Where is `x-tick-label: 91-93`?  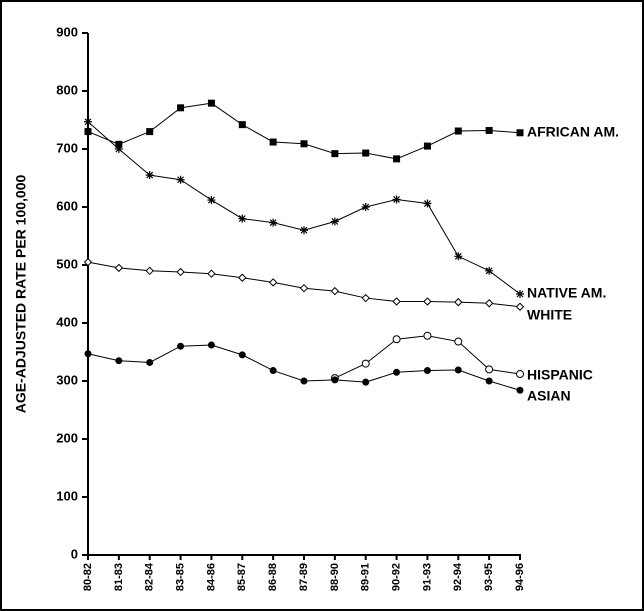 x-tick-label: 91-93 is located at coordinates (427, 577).